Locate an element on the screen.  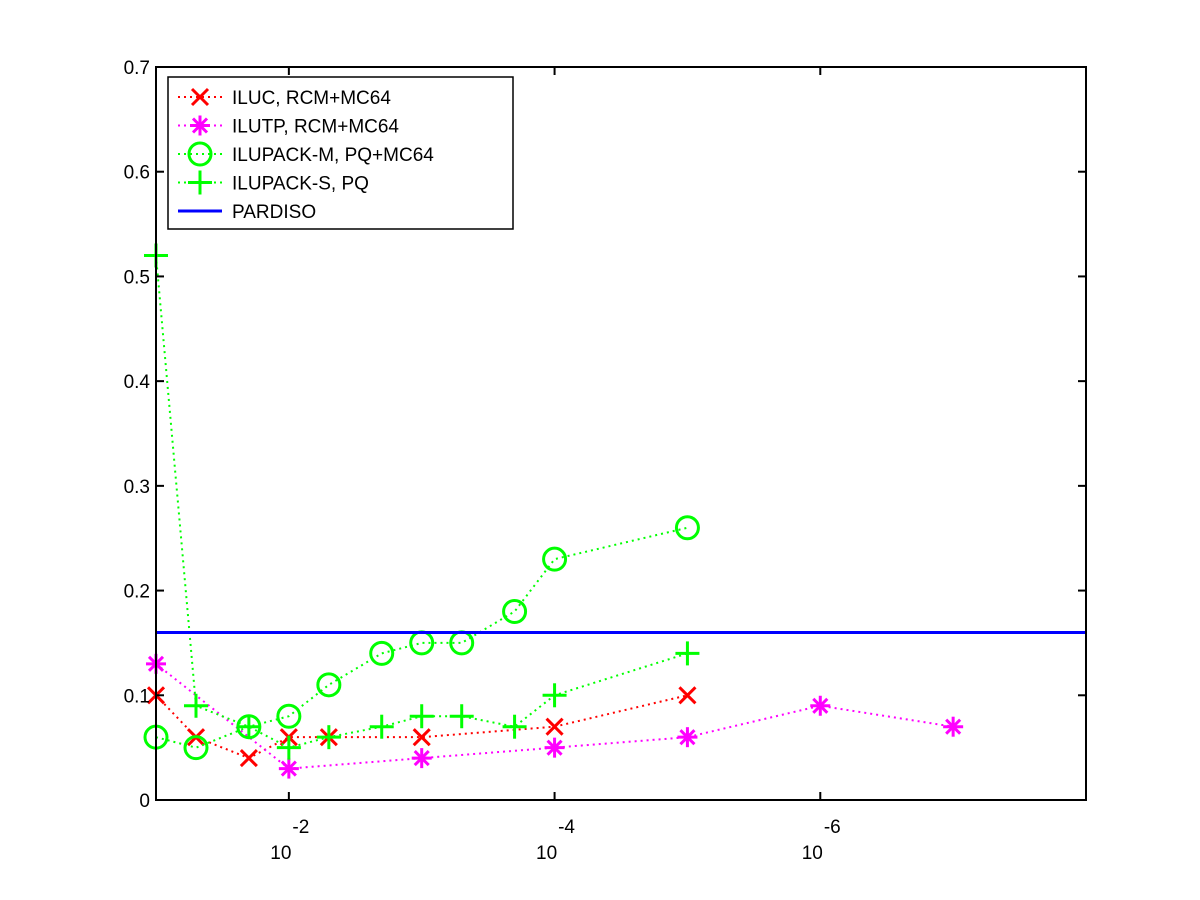
y-tick-label: 0.6 is located at coordinates (137, 173).